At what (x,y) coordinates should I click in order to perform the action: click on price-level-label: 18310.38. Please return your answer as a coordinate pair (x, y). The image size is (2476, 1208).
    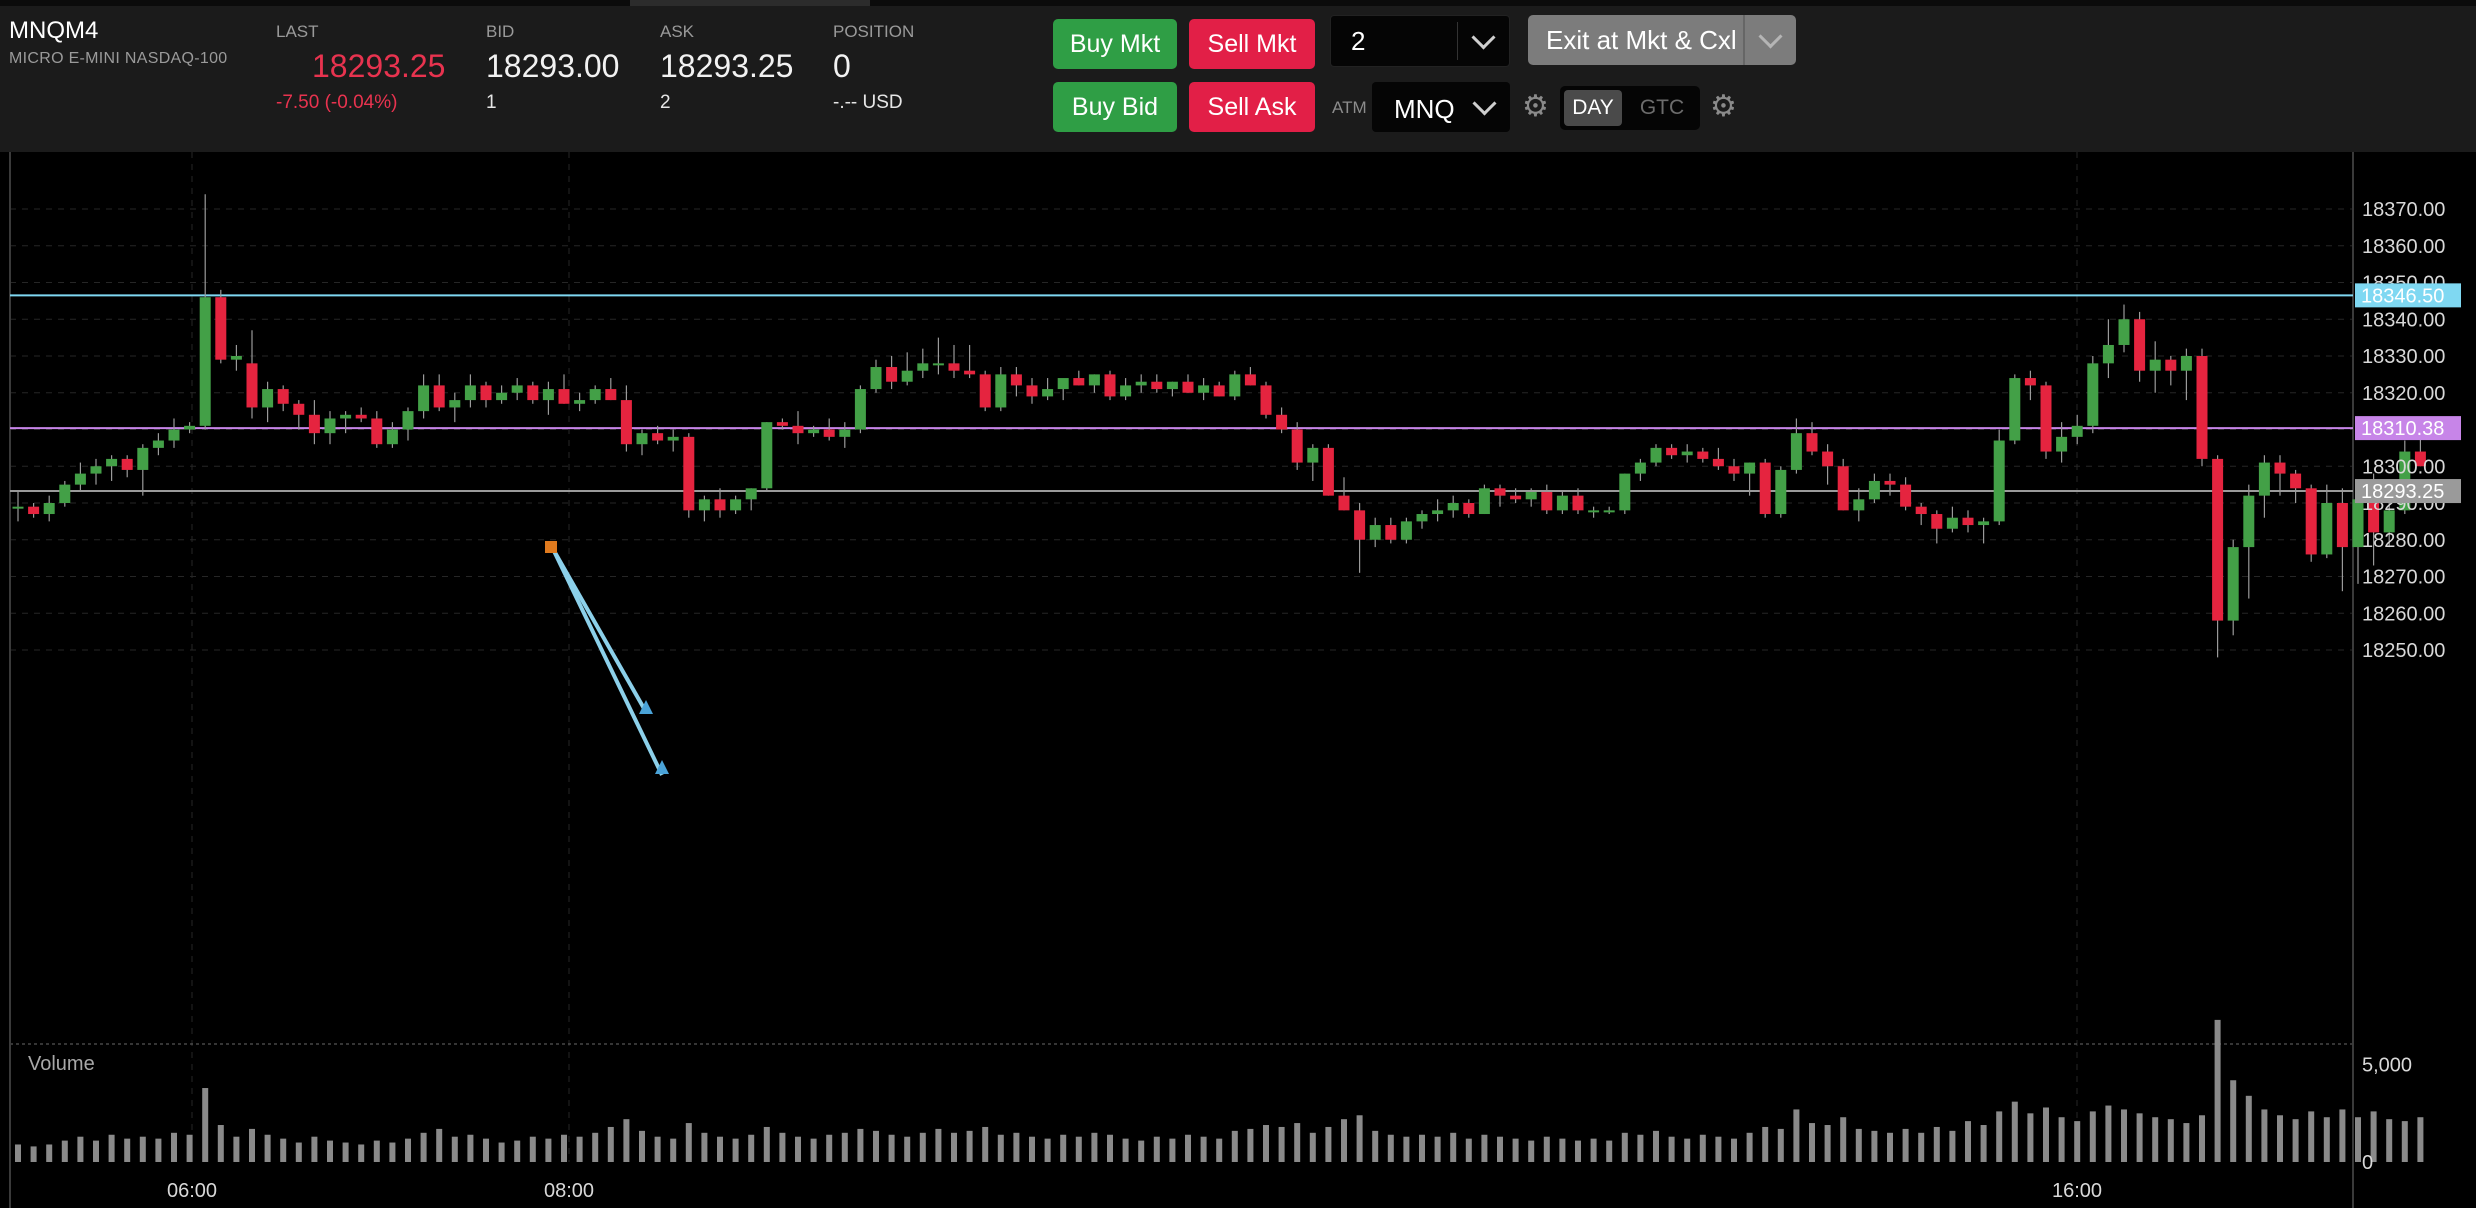
    Looking at the image, I should click on (2402, 429).